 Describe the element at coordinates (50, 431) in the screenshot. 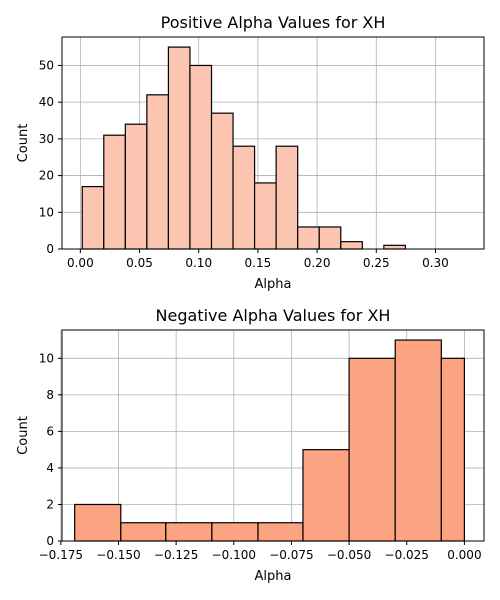

I see `y-tick-label: 6` at that location.